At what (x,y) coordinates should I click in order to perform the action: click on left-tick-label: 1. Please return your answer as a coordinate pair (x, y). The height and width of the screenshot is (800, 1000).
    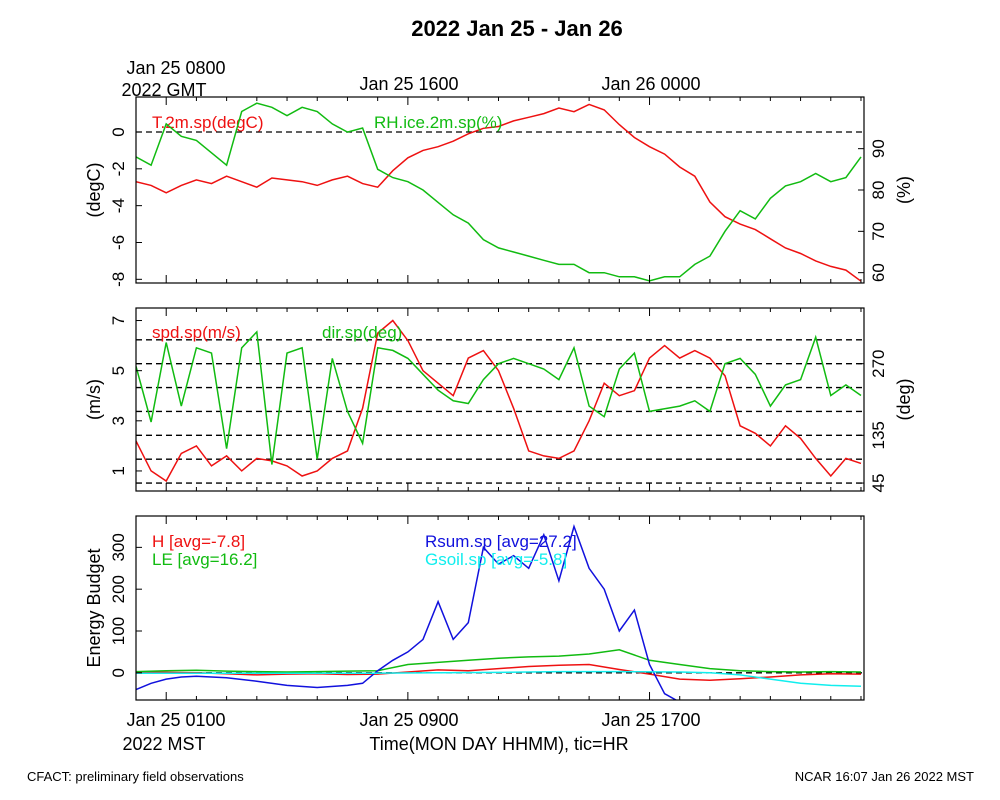
    Looking at the image, I should click on (118, 470).